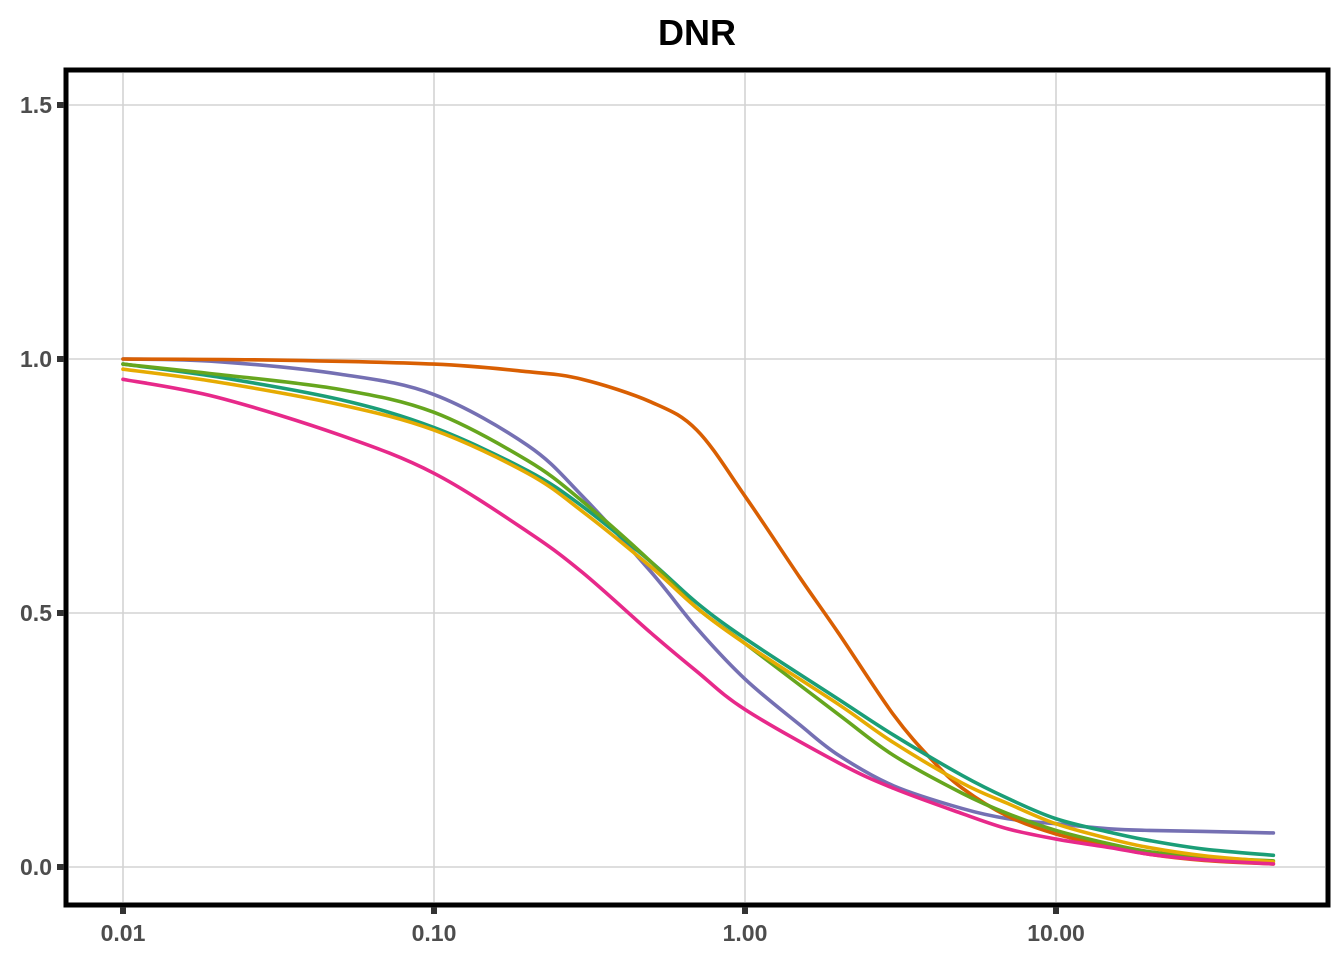  I want to click on y-tick-label: 1.5, so click(36, 105).